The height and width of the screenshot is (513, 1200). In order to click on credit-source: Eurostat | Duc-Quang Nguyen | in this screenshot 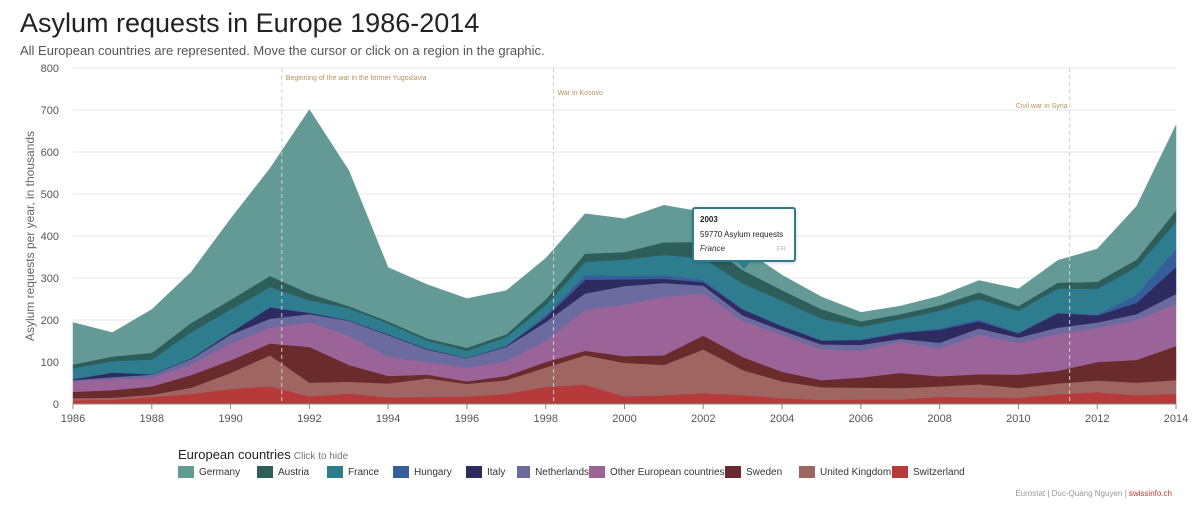, I will do `click(1072, 493)`.